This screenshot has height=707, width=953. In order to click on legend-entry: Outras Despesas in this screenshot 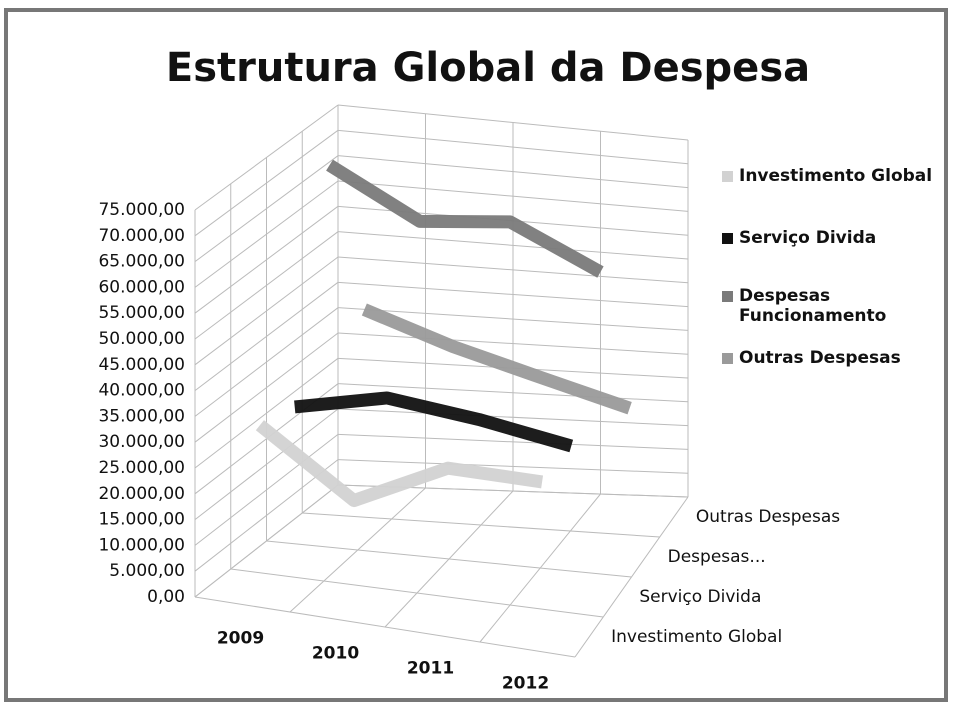, I will do `click(834, 358)`.